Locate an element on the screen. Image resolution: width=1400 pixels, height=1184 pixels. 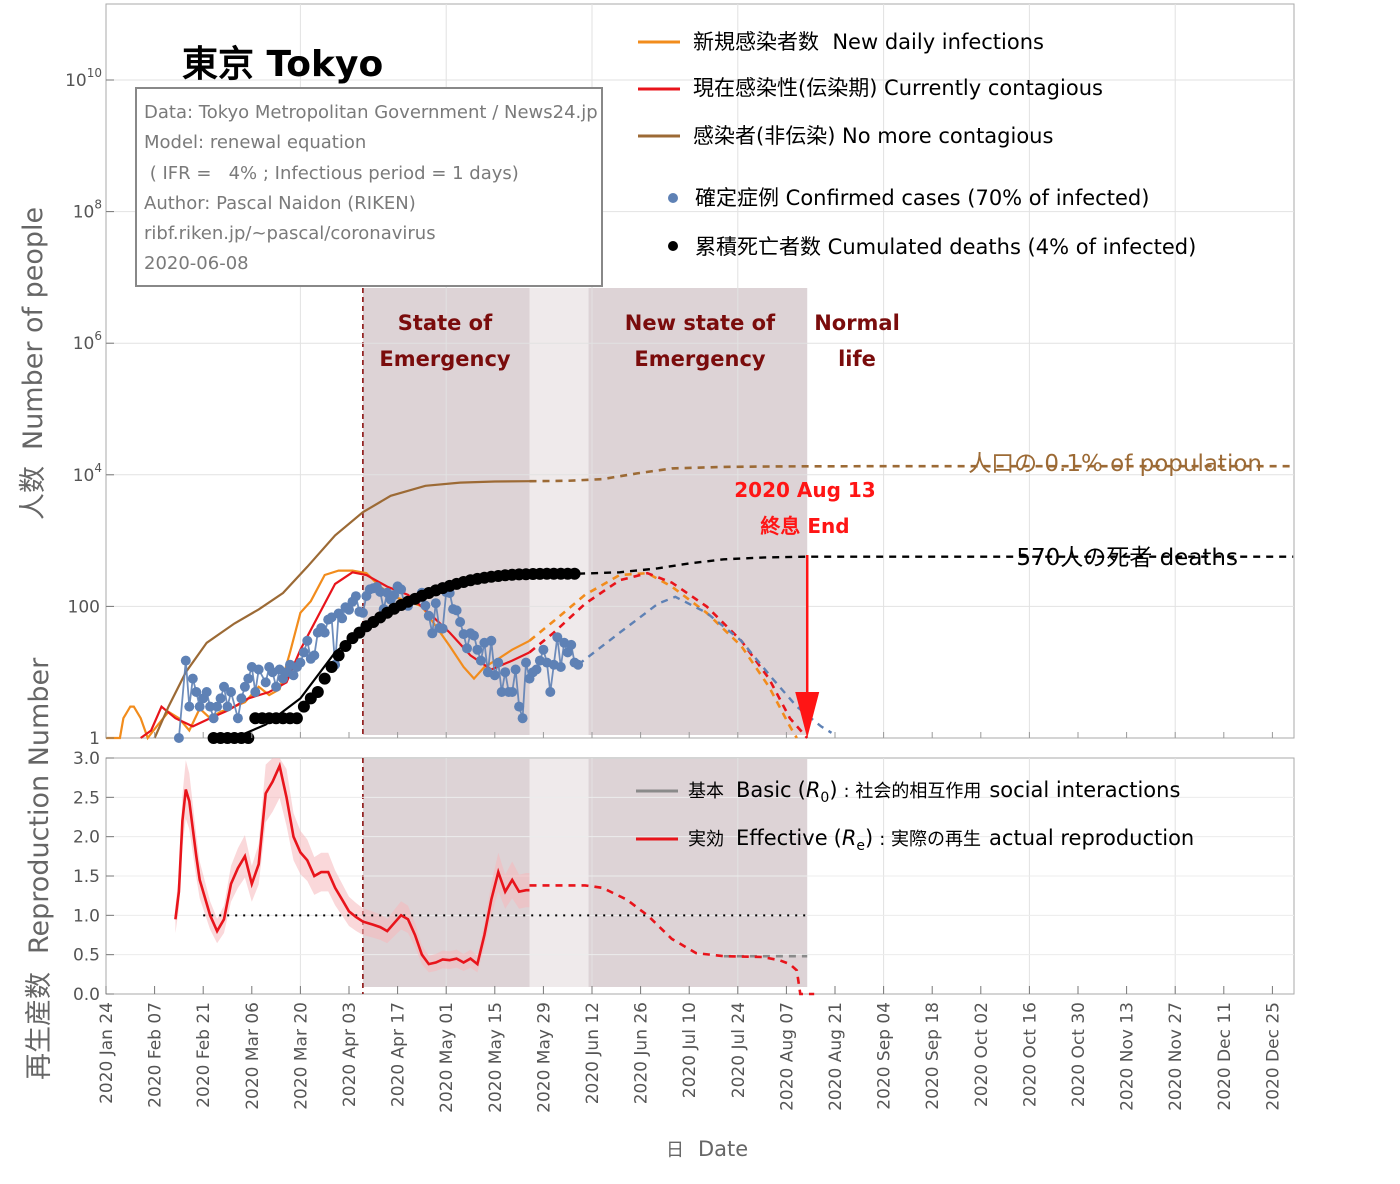
x-tick-label: 2020 Oct 16 is located at coordinates (1030, 1054).